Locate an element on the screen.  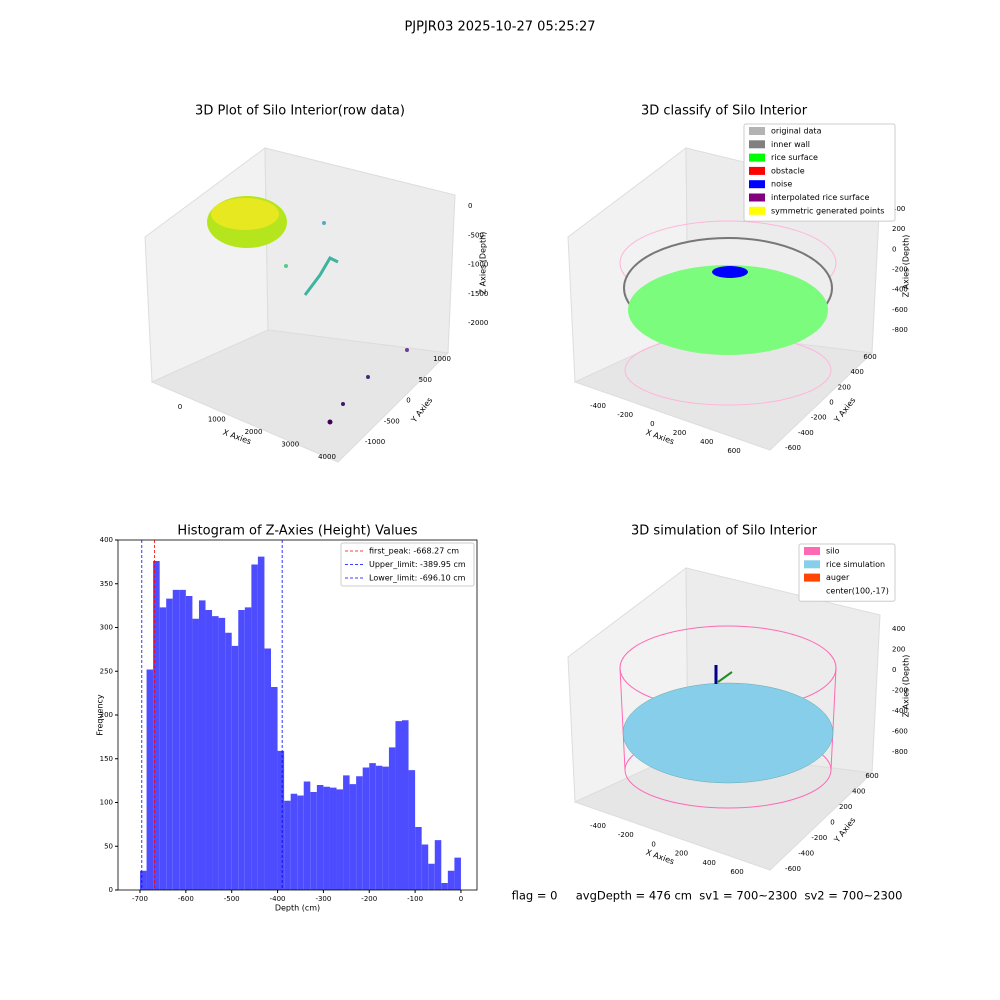
y-tick-label: 400 is located at coordinates (858, 792).